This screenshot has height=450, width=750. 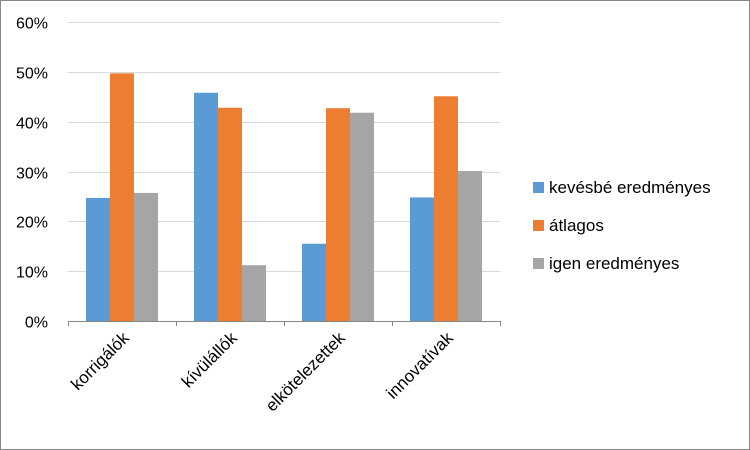 I want to click on y-tick-label: 0%, so click(x=36, y=323).